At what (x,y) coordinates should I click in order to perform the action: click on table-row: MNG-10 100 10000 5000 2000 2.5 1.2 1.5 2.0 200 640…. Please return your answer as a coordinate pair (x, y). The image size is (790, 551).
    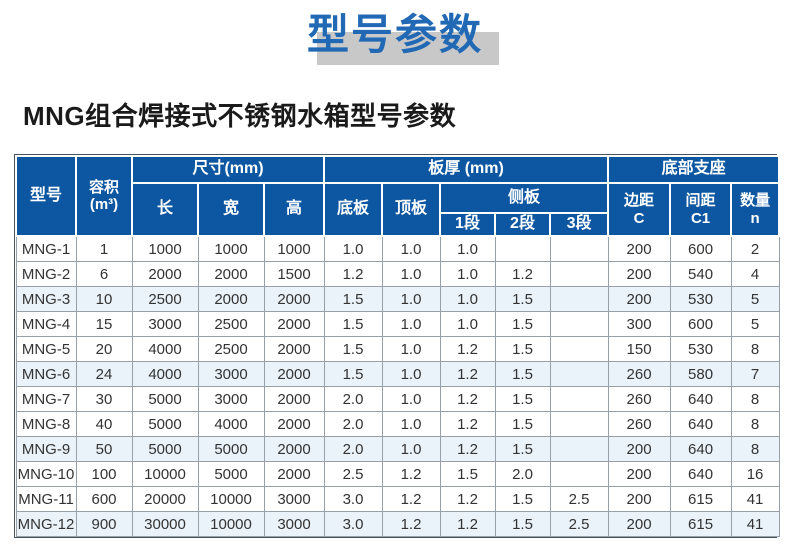
    Looking at the image, I should click on (397, 474).